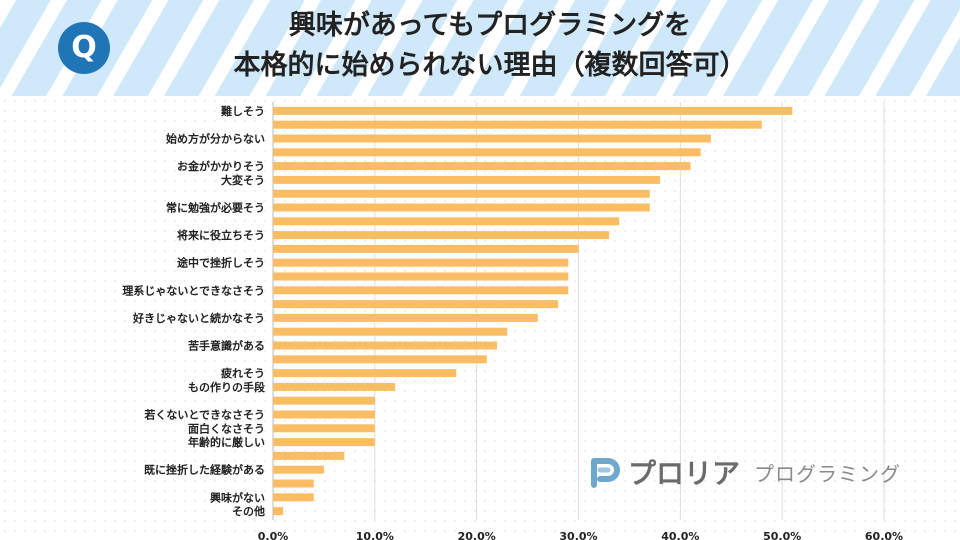 This screenshot has height=540, width=960. Describe the element at coordinates (226, 442) in the screenshot. I see `category-label: 年齢的に厳しい` at that location.